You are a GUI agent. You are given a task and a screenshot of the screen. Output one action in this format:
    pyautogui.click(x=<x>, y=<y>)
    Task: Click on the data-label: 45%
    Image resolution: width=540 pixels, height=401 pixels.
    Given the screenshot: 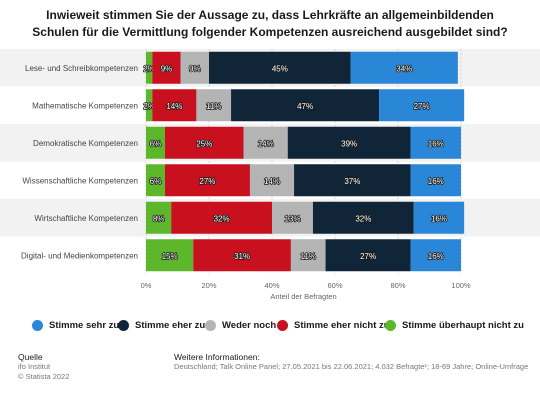 What is the action you would take?
    pyautogui.click(x=280, y=68)
    